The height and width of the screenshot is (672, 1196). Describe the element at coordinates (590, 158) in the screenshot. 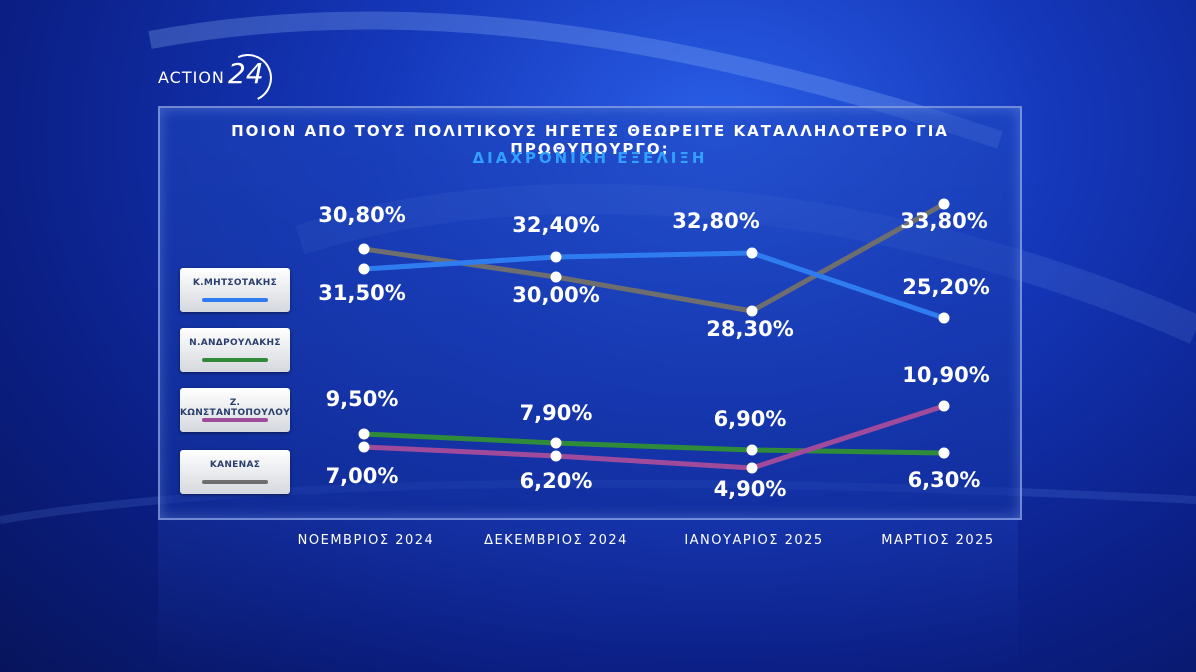

I see `chart-subtitle: ΔΙΑΧΡΟΝΙΚΗ ΕΞΕΛΙΞΗ` at that location.